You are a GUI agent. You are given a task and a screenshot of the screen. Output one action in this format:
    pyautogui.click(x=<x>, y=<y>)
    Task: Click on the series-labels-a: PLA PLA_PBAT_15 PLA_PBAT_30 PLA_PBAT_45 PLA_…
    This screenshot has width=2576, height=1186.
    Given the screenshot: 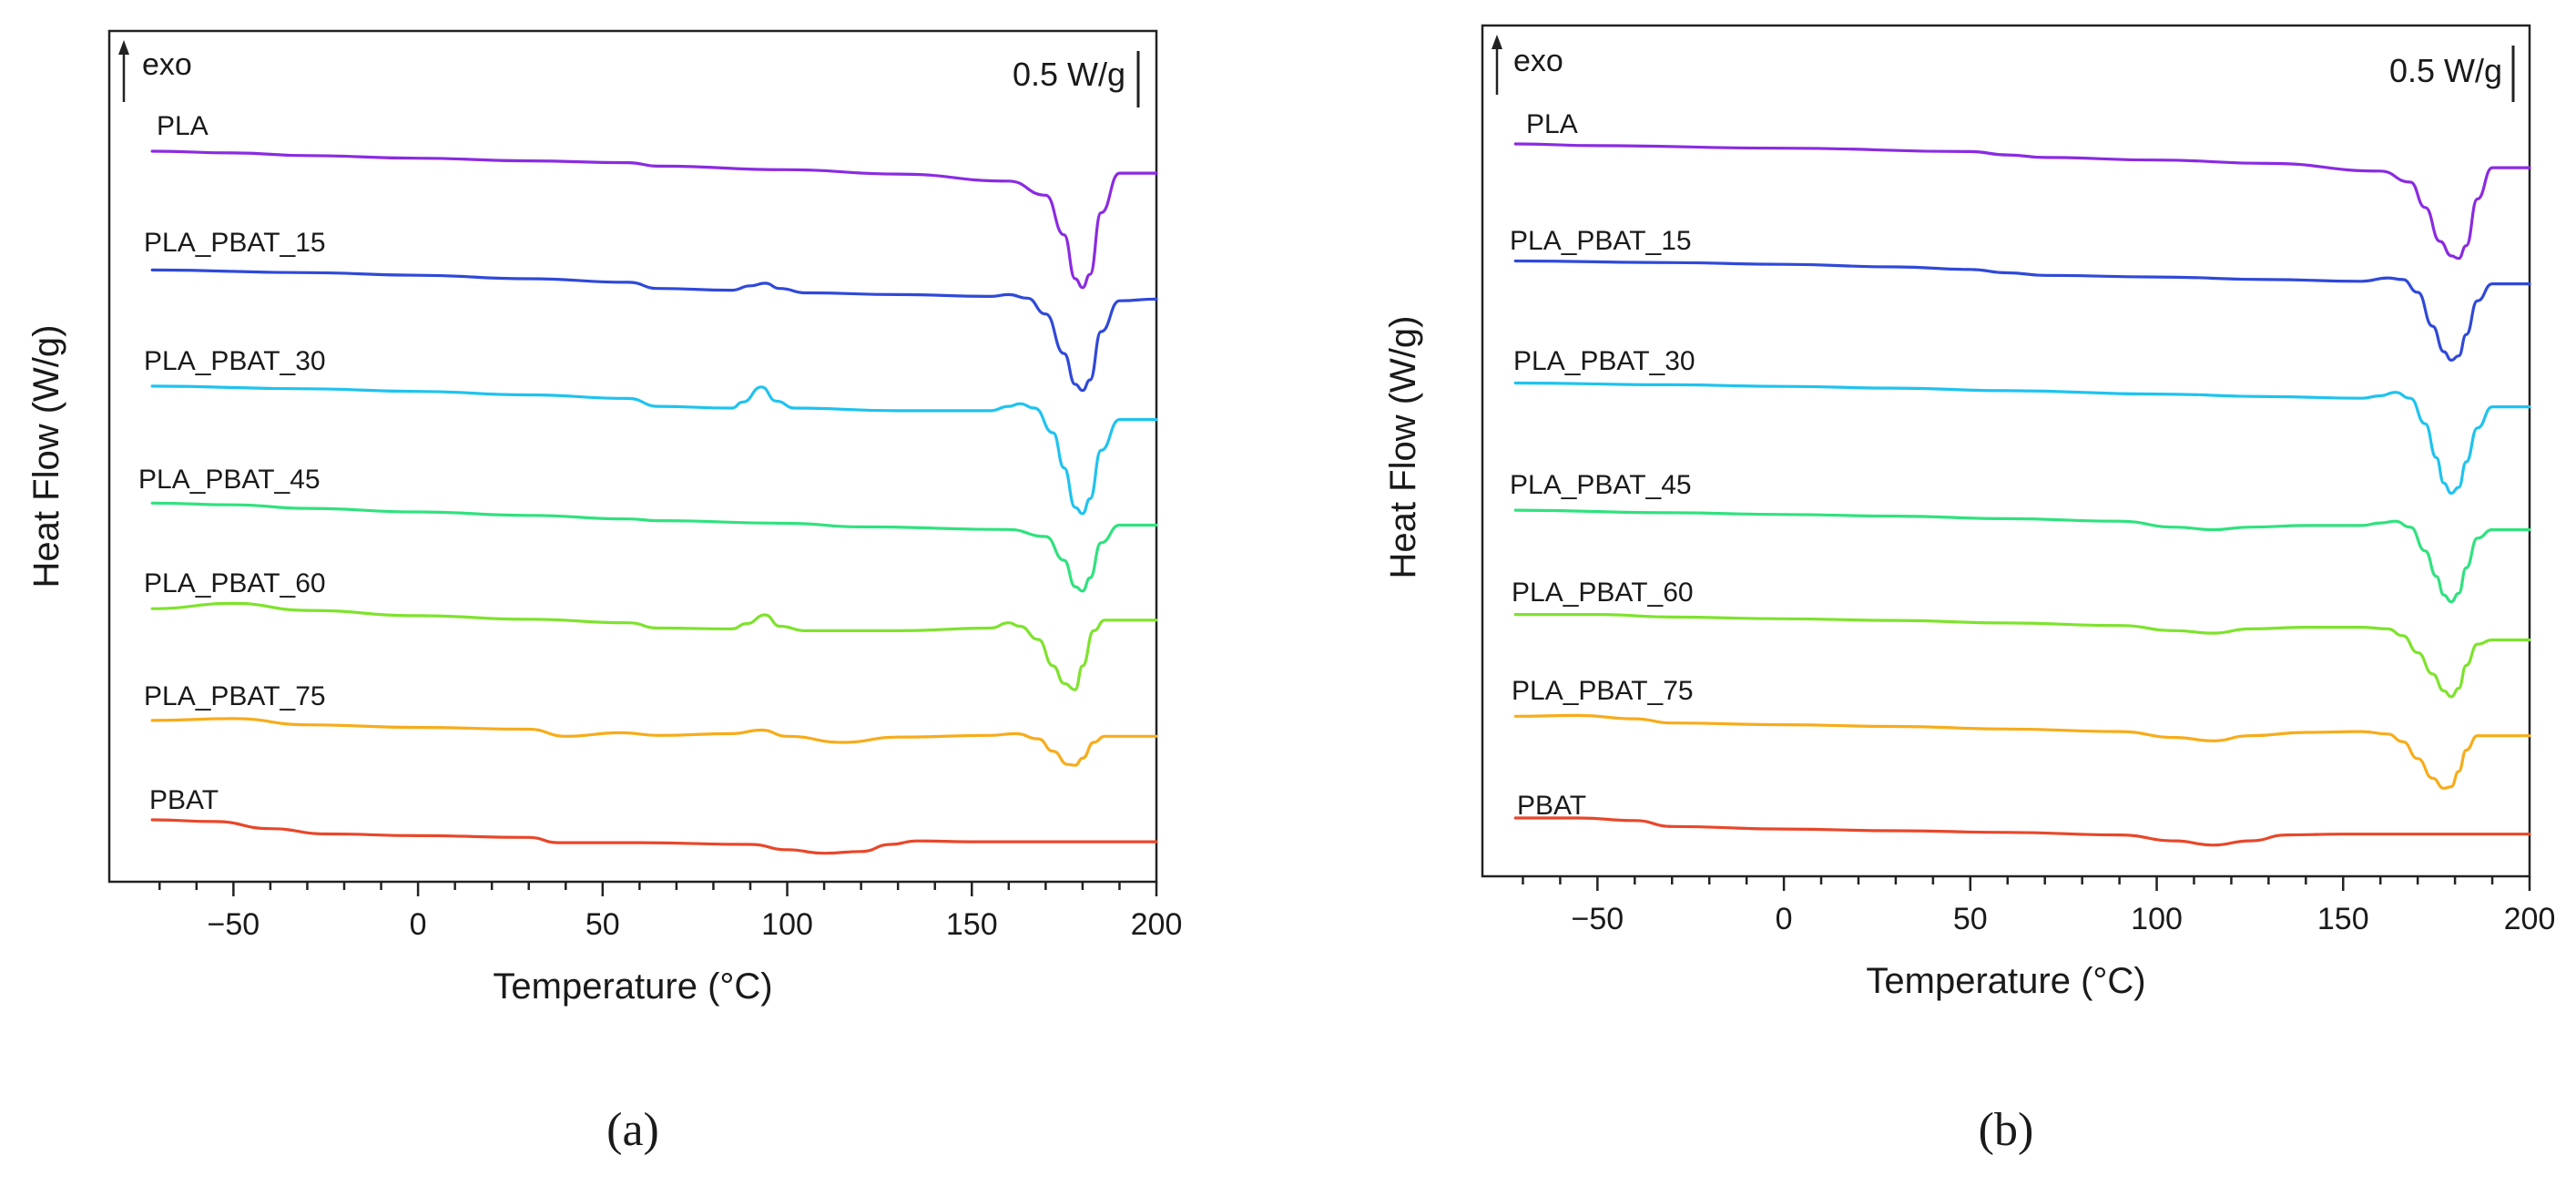 What is the action you would take?
    pyautogui.click(x=232, y=463)
    